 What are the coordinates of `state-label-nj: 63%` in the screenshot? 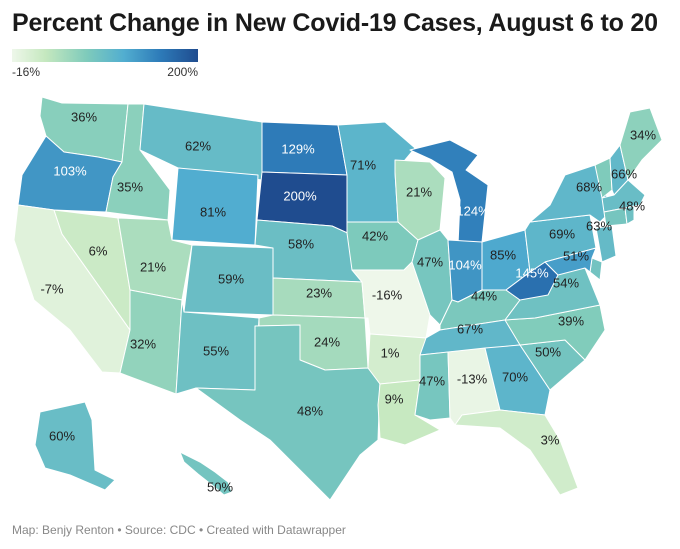 It's located at (599, 225).